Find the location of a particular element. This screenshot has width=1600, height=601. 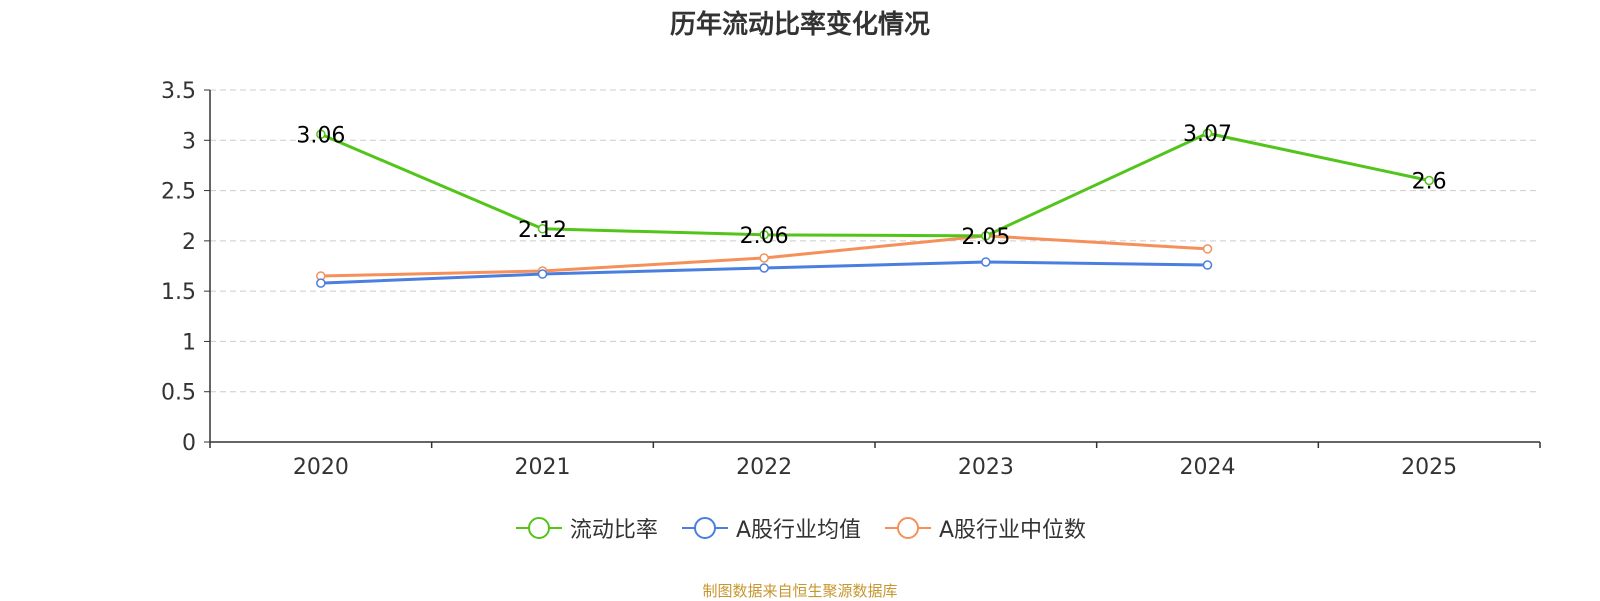

y-tick-label: 1 is located at coordinates (189, 342).